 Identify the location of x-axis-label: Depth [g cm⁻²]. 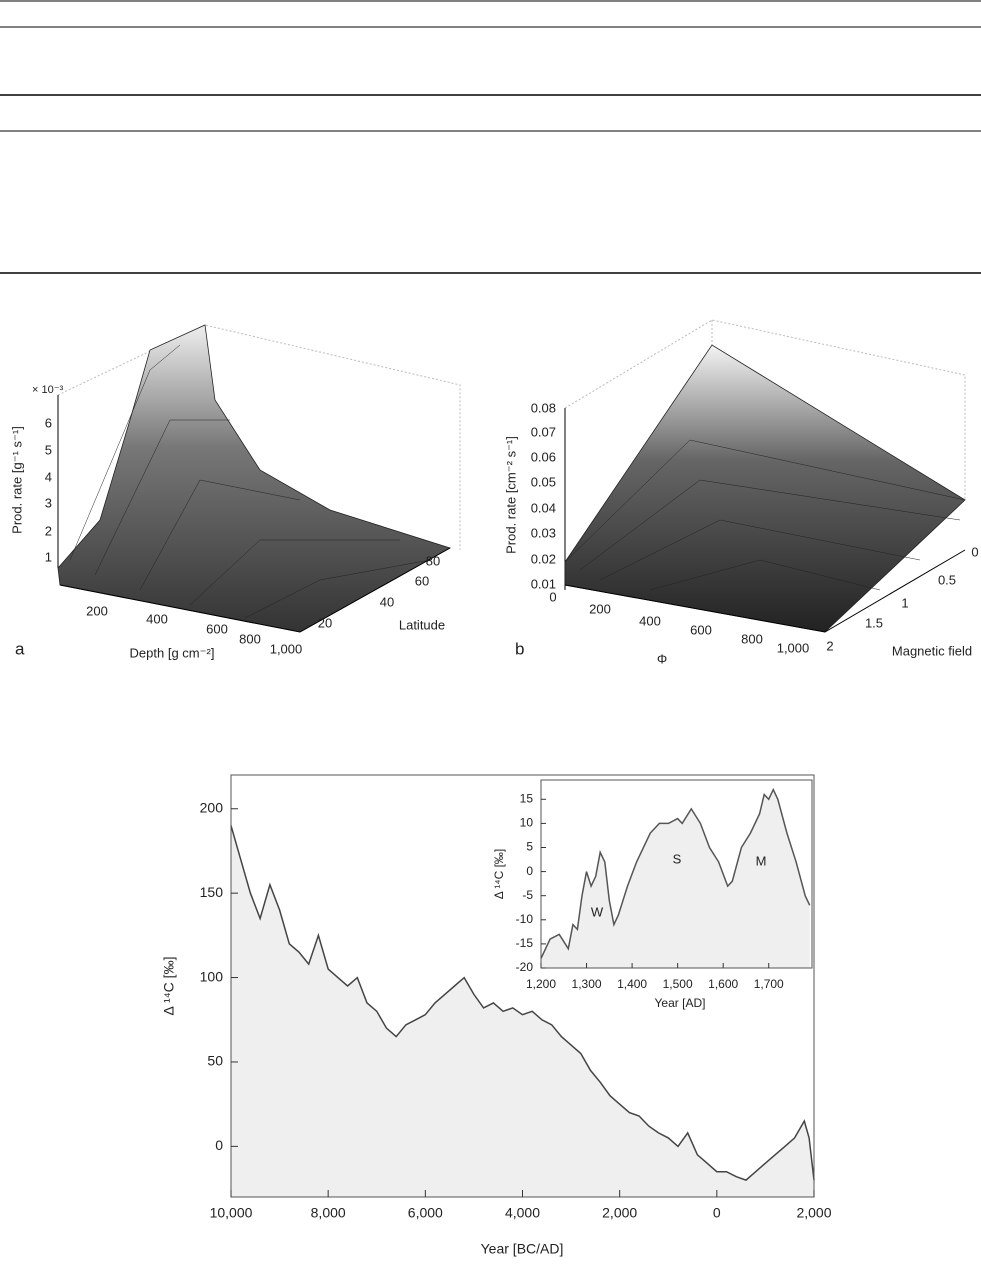
(172, 652).